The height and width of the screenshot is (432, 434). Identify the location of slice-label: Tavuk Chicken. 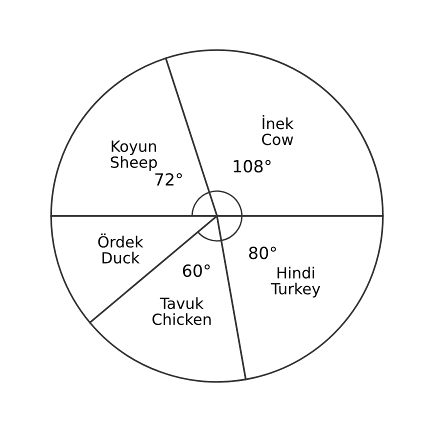
(181, 311).